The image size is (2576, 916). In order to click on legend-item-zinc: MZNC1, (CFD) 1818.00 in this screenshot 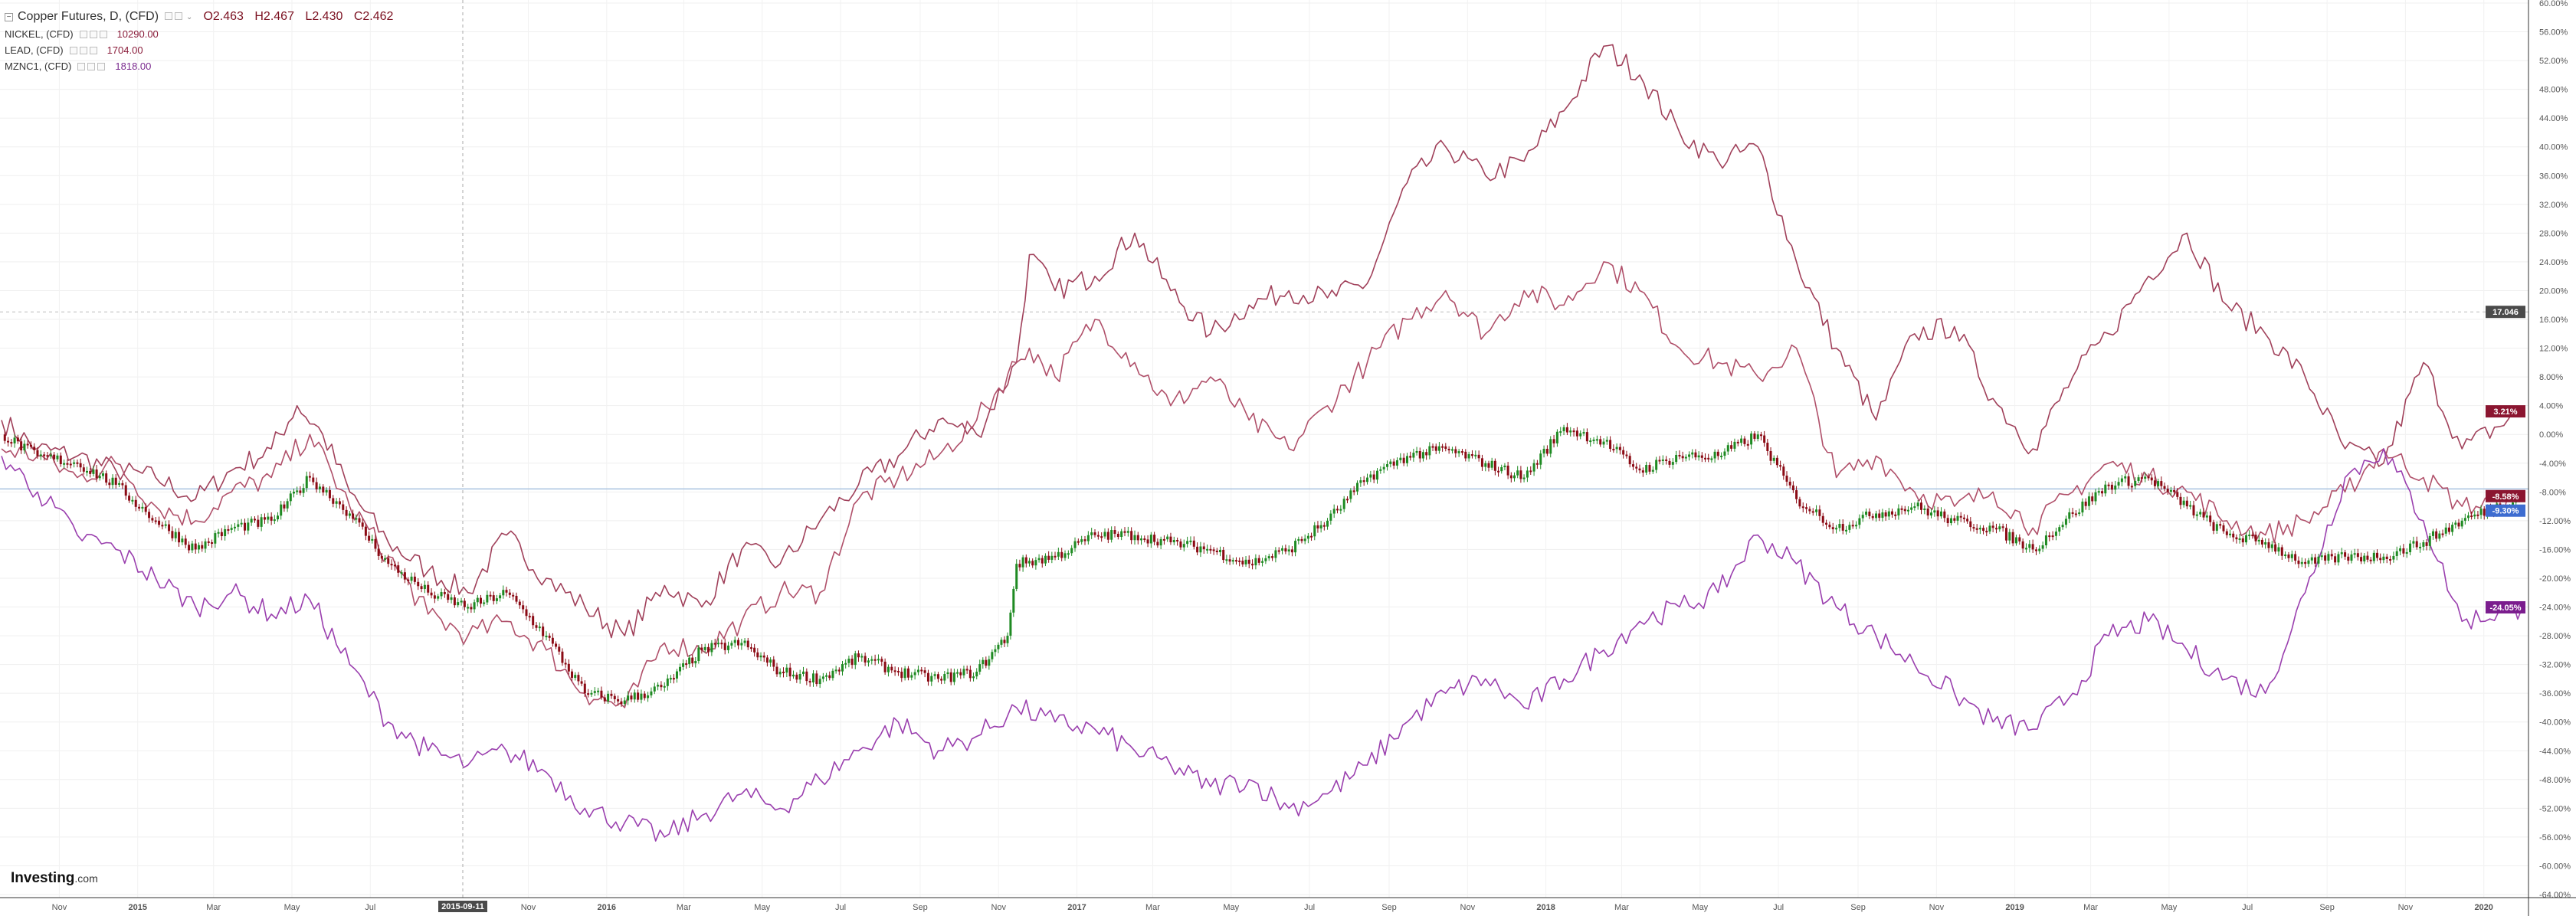, I will do `click(203, 66)`.